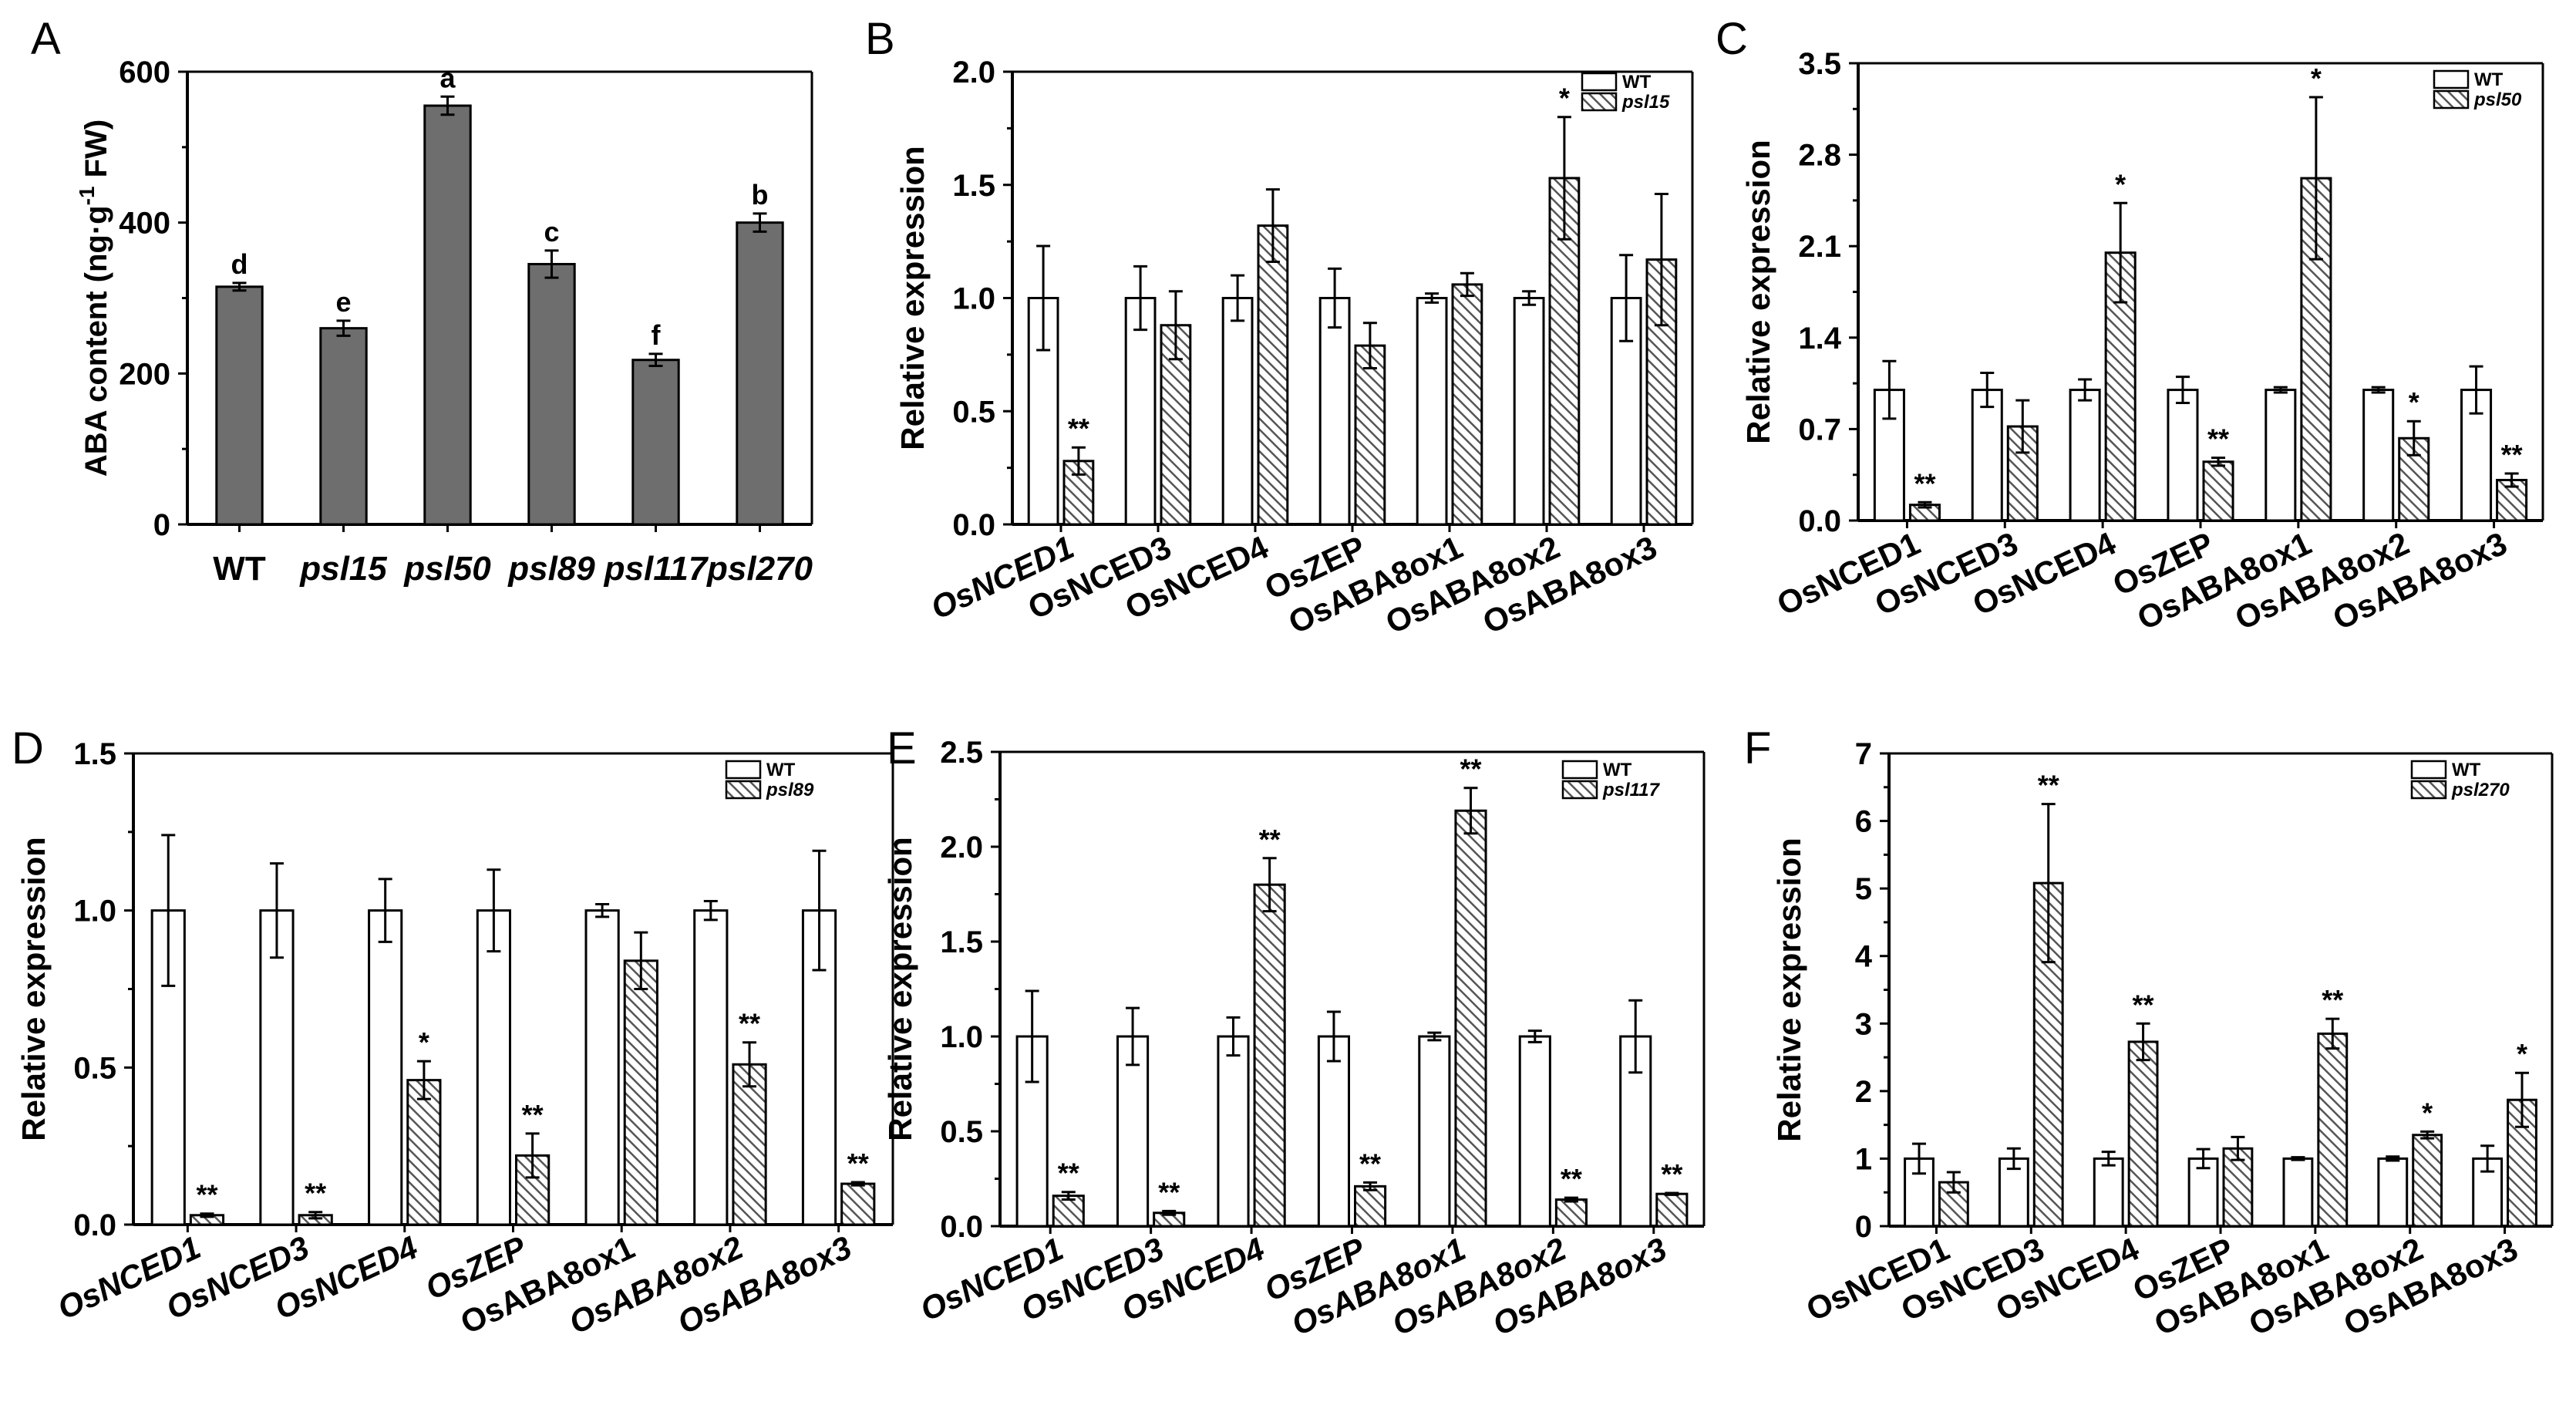  I want to click on panel-label: E, so click(902, 748).